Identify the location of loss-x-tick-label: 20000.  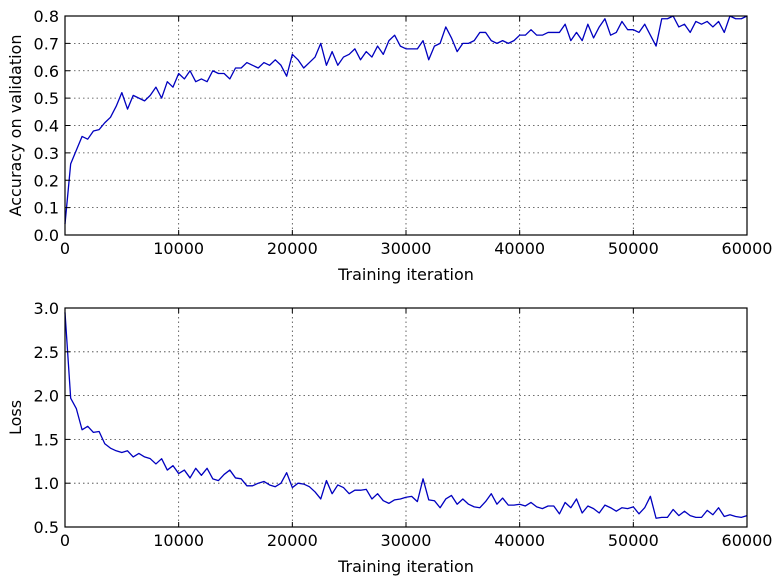
(292, 540).